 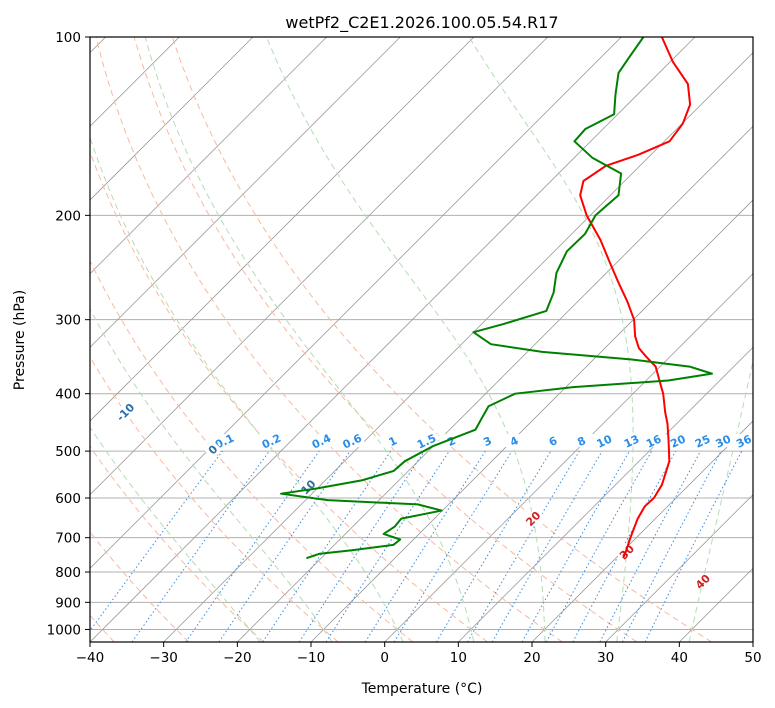 What do you see at coordinates (68, 321) in the screenshot?
I see `y-tick-label: 300` at bounding box center [68, 321].